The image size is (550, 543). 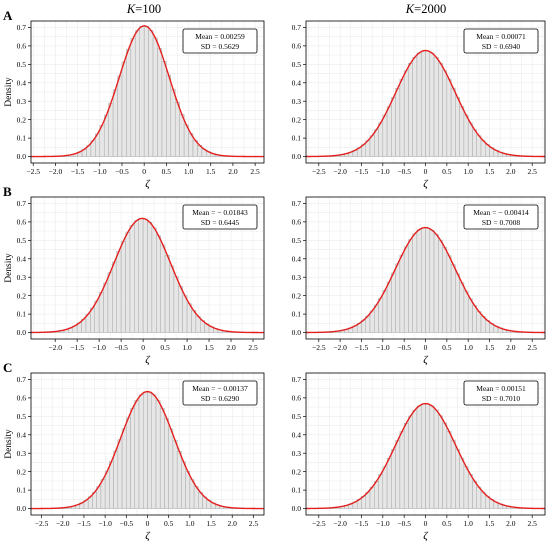 I want to click on x-tick-label: 2.0, so click(x=233, y=171).